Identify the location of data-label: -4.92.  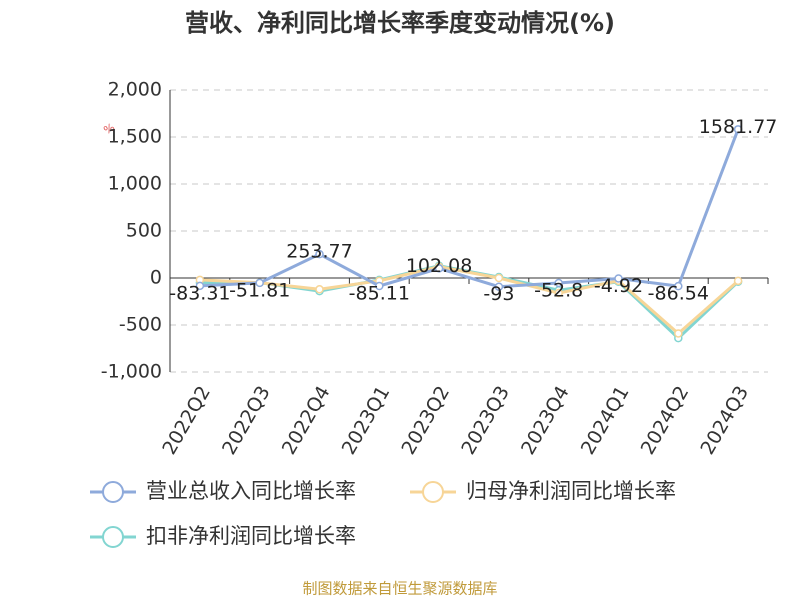
(618, 286).